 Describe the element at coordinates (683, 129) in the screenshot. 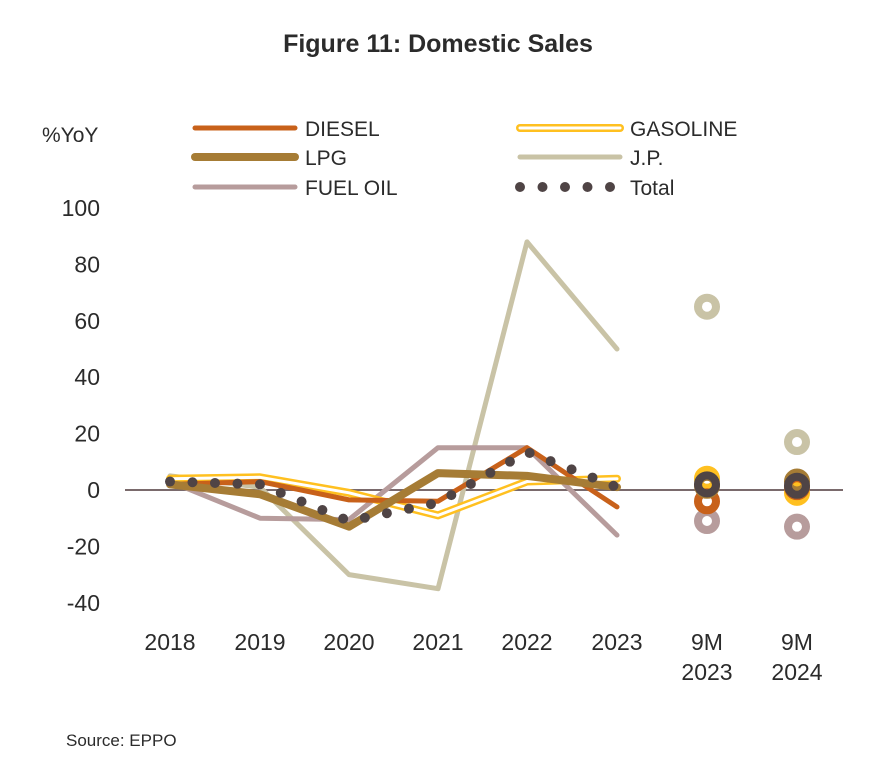

I see `legend-label: GASOLINE` at that location.